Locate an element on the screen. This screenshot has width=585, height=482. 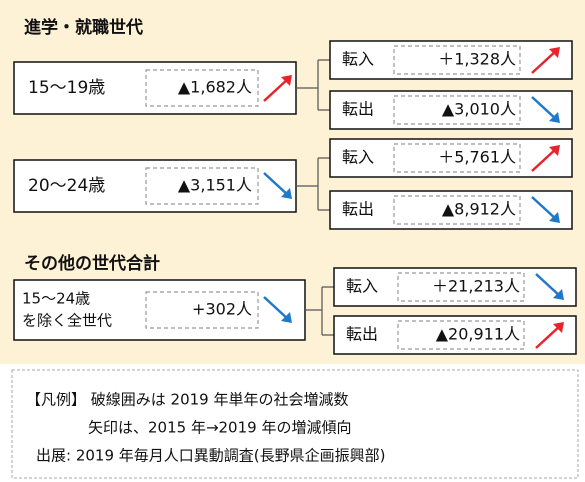
flow-value: ＋5,761人 is located at coordinates (477, 157).